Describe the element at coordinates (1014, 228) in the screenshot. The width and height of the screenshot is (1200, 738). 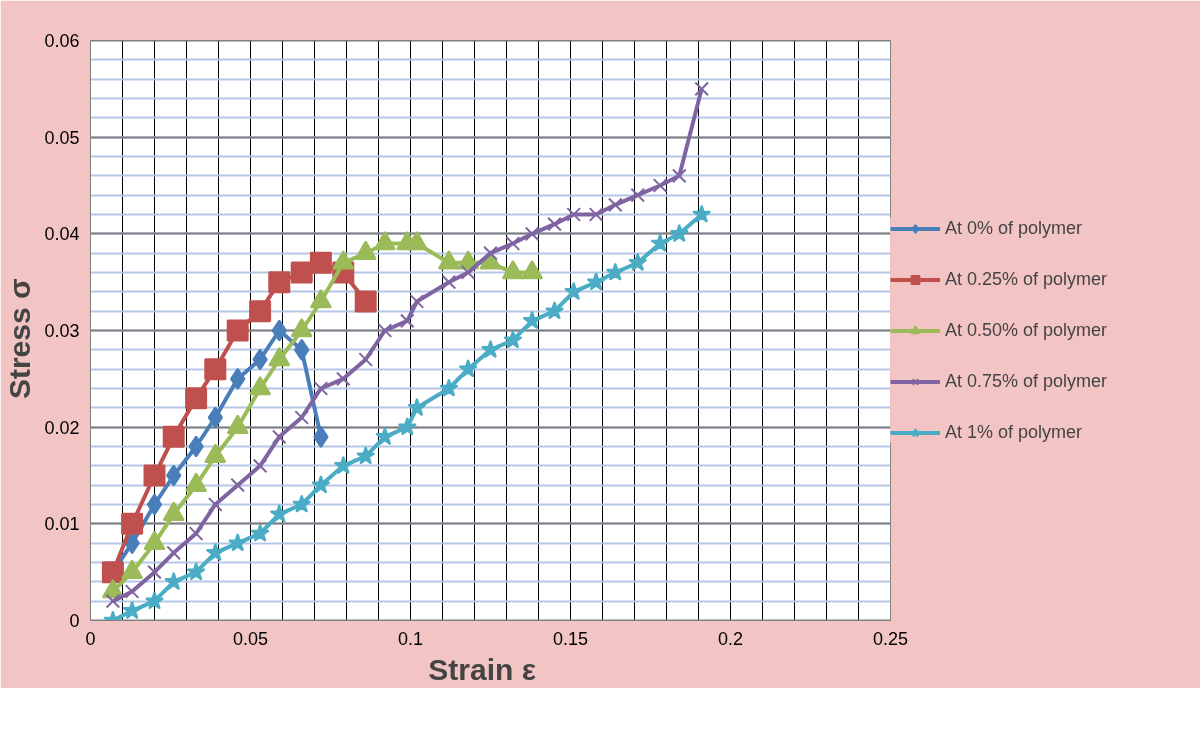
I see `legend-label: At 0% of polymer` at that location.